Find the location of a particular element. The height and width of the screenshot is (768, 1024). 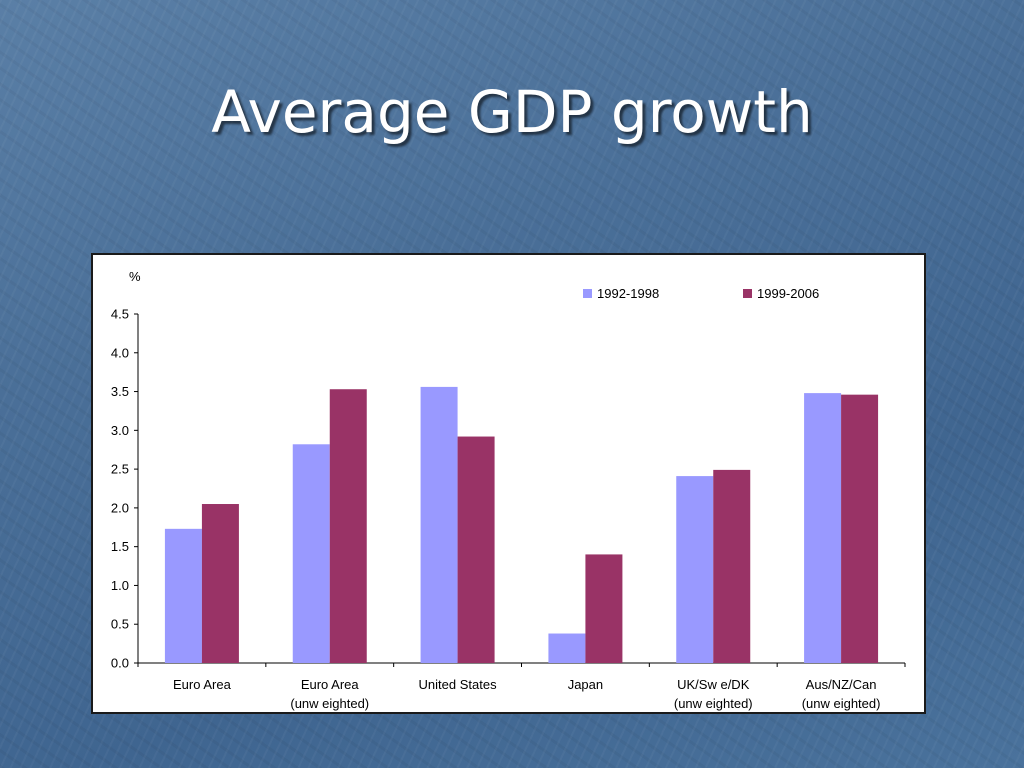

y-tick-label: 3.0 is located at coordinates (120, 430).